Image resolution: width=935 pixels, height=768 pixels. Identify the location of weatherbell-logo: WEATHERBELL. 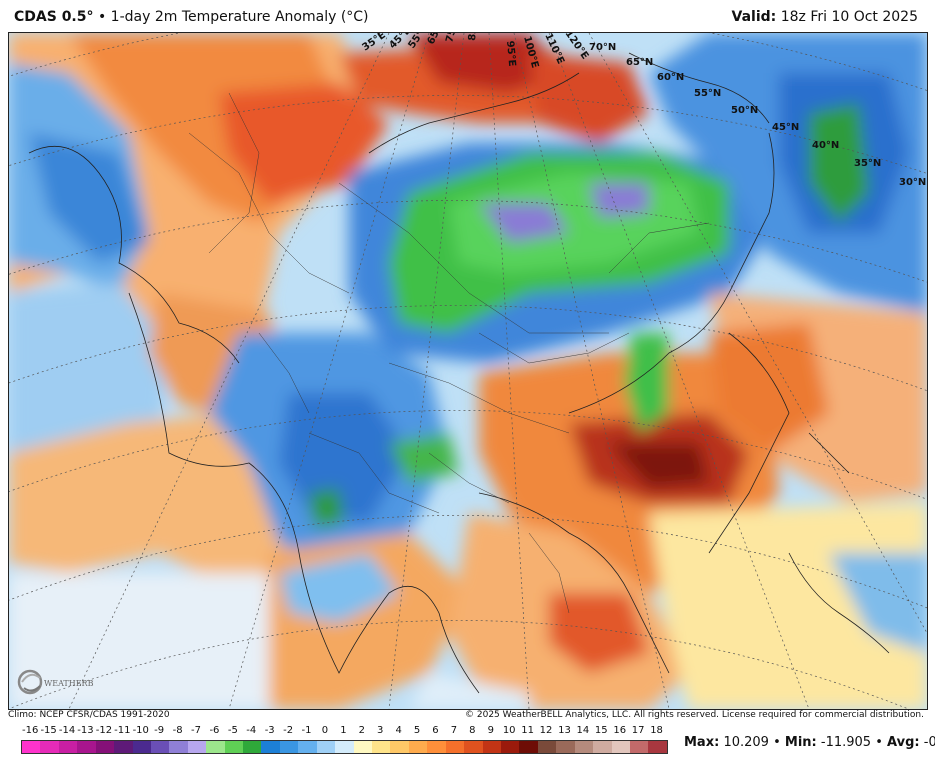
(63, 683).